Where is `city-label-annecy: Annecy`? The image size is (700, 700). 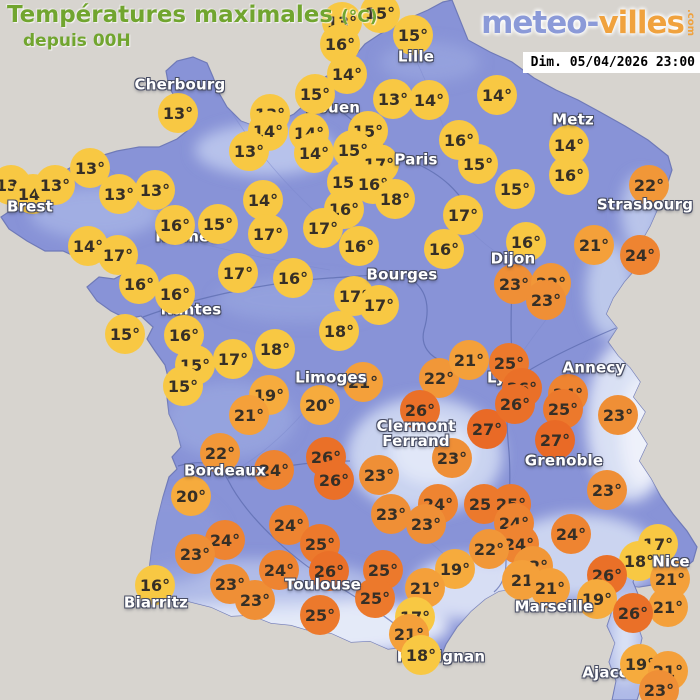
city-label-annecy: Annecy is located at coordinates (594, 367).